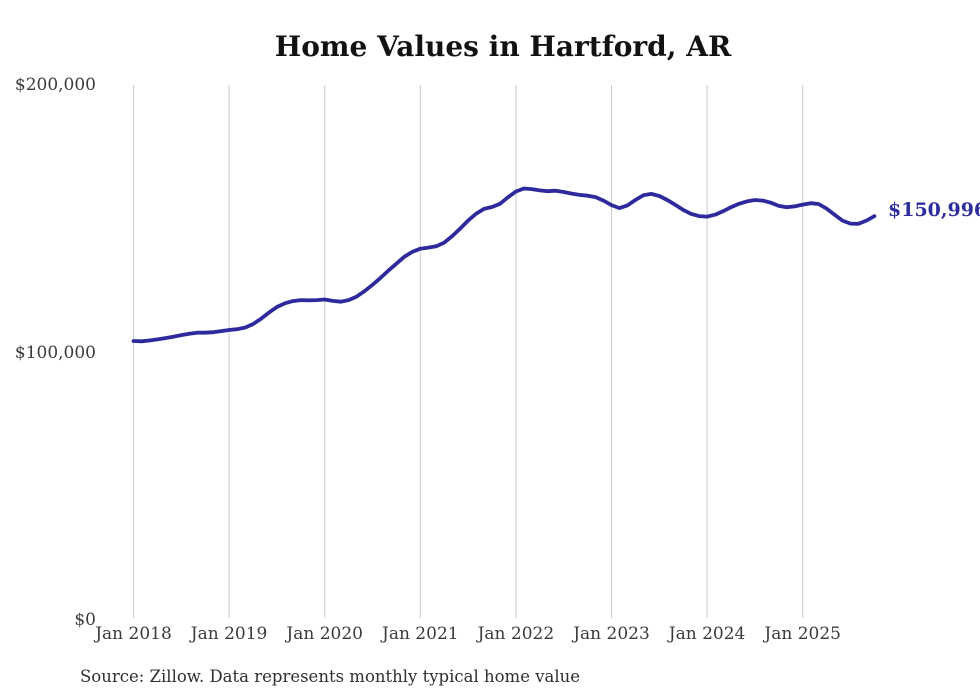 This screenshot has width=980, height=699. What do you see at coordinates (324, 634) in the screenshot?
I see `x-tick-label: Jan 2020` at bounding box center [324, 634].